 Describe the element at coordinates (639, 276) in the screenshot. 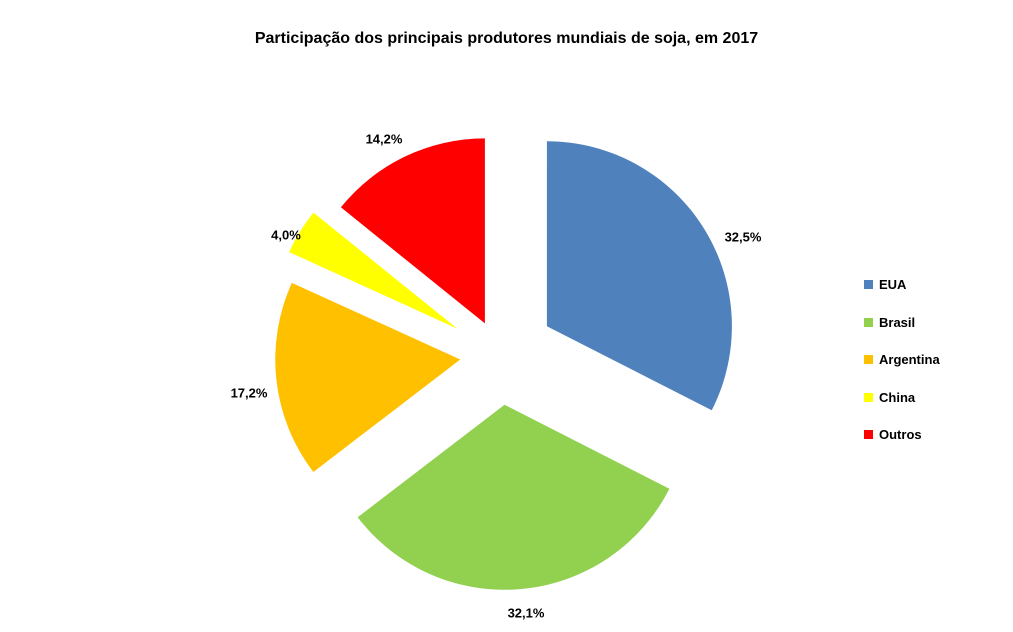

I see `pie-slice-eua` at that location.